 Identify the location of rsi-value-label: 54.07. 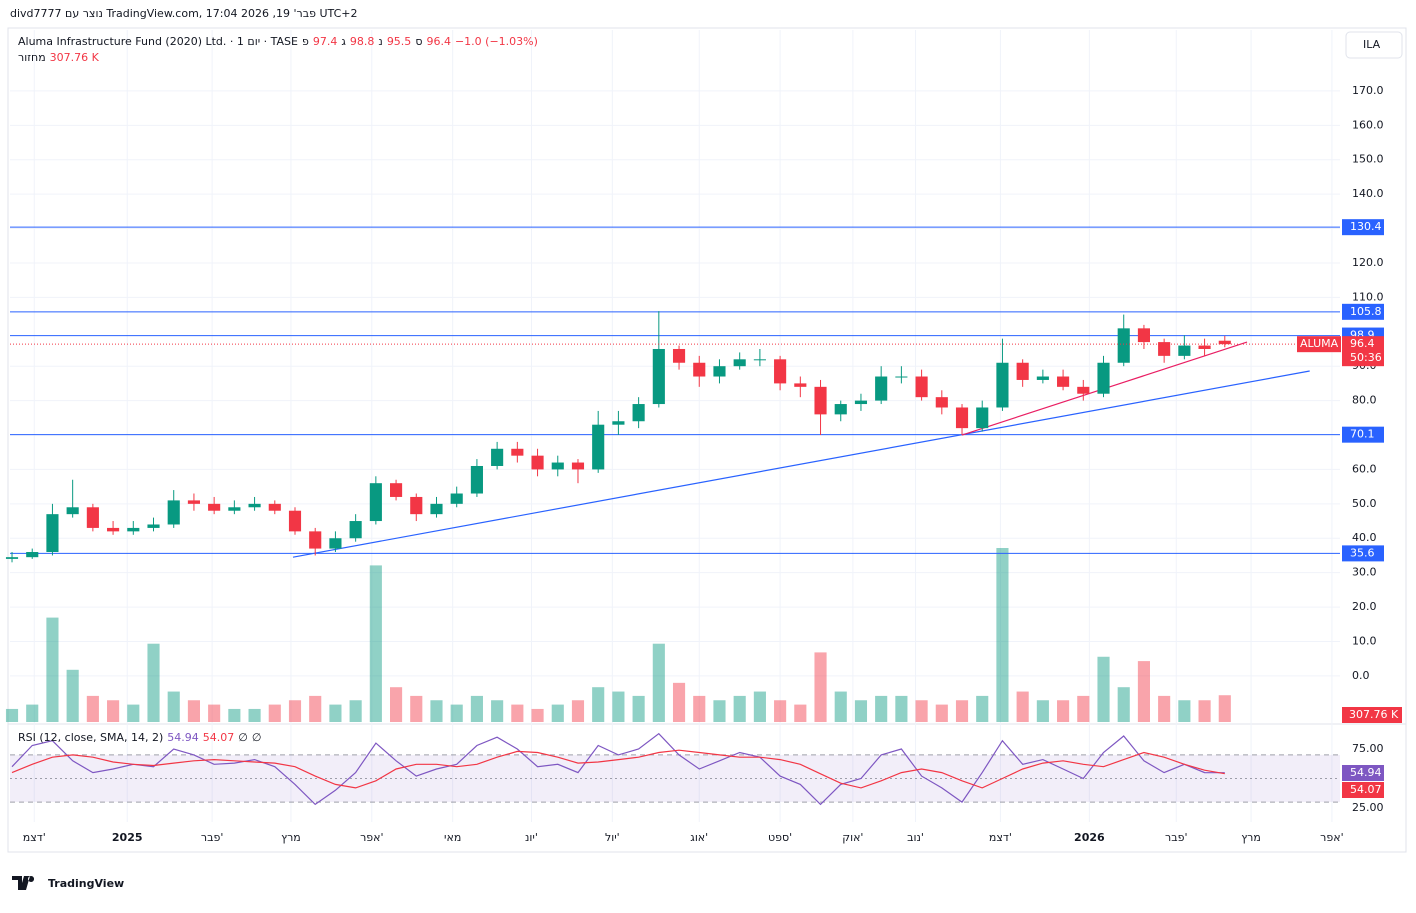
(1366, 789).